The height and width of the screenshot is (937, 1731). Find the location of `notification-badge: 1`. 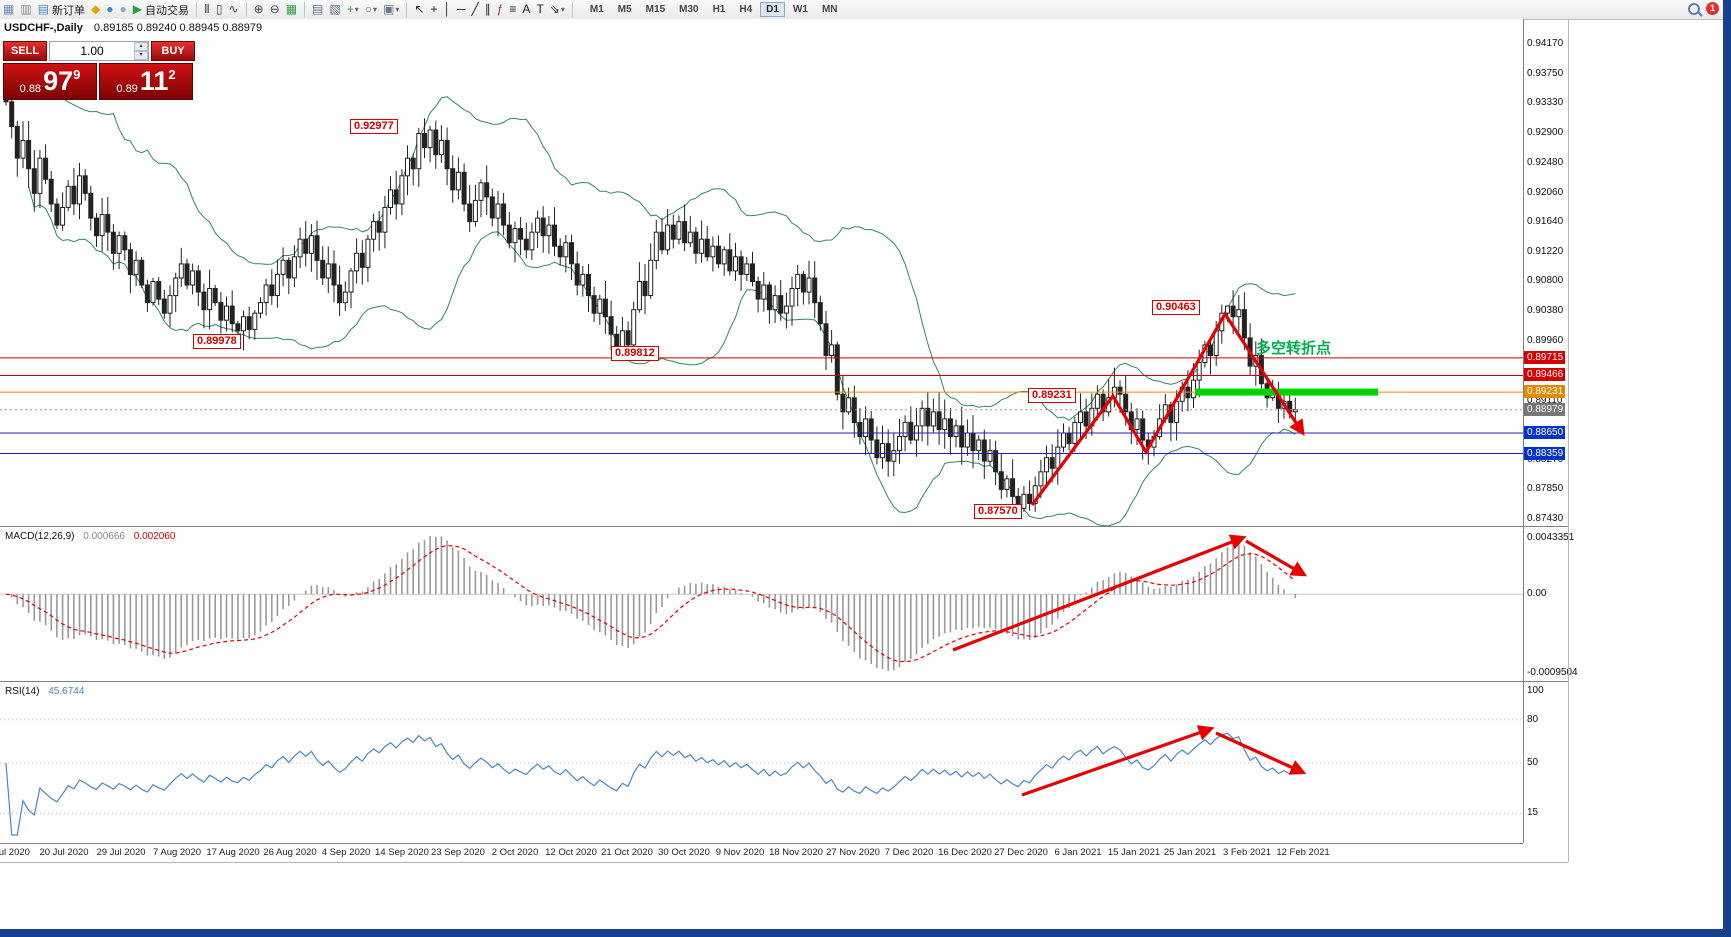

notification-badge: 1 is located at coordinates (1712, 8).